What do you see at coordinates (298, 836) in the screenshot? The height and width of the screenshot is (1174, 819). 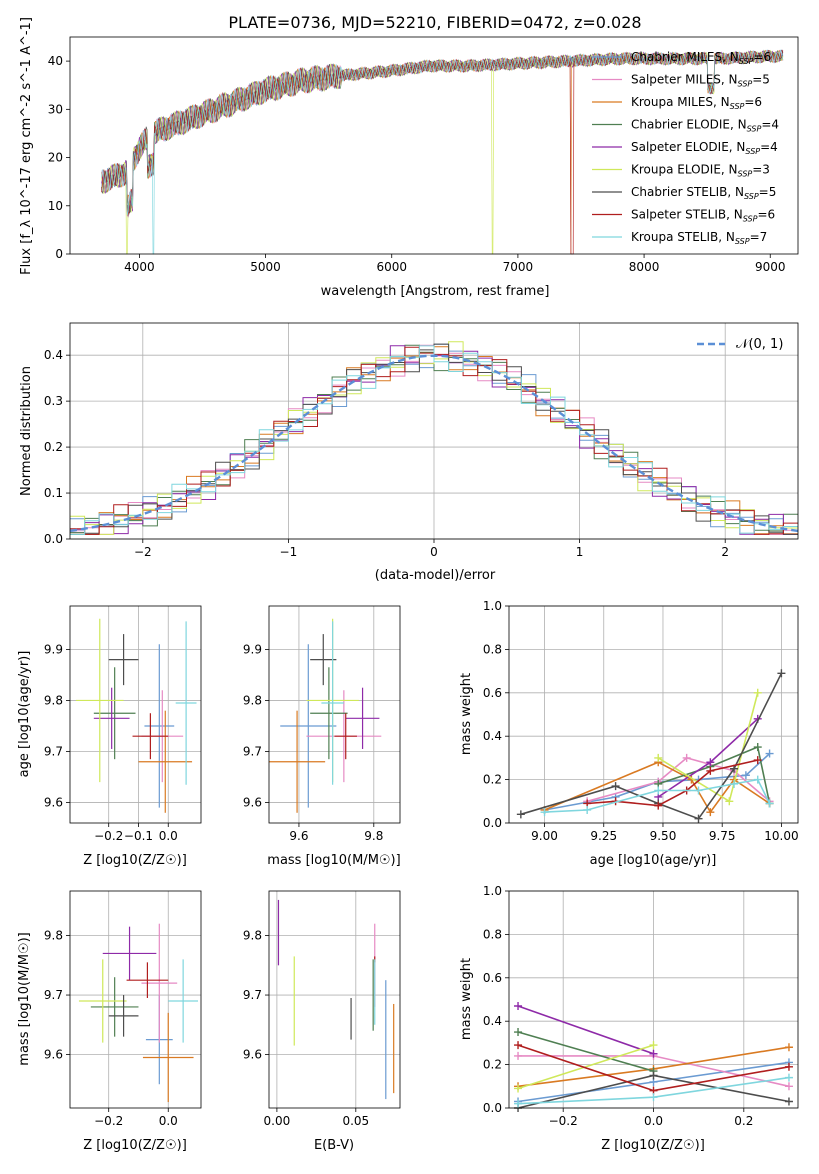 I see `x-tick-label: 9.6` at bounding box center [298, 836].